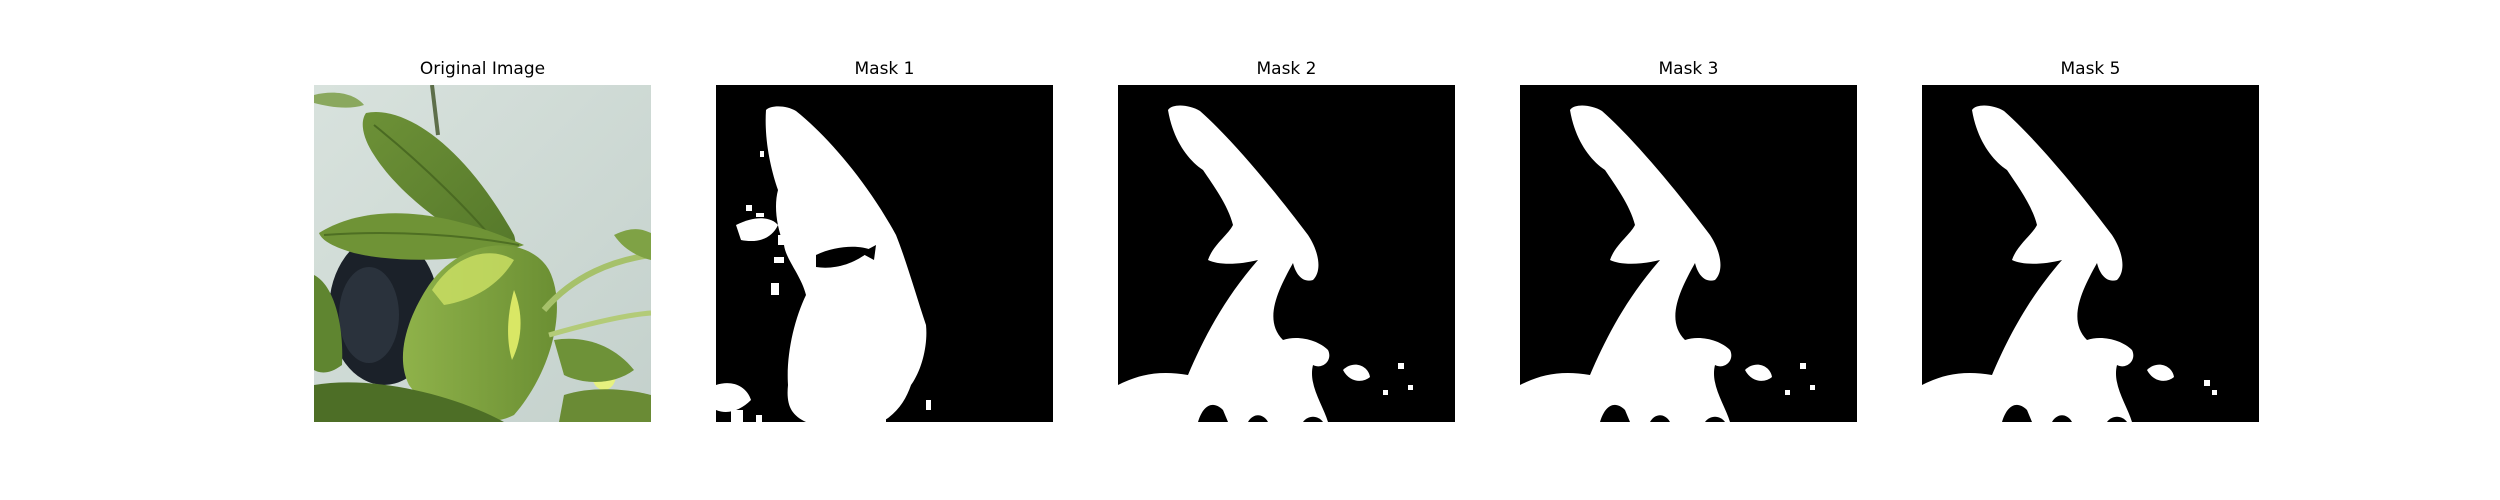 The image size is (2500, 500). I want to click on mask-3-image, so click(1688, 253).